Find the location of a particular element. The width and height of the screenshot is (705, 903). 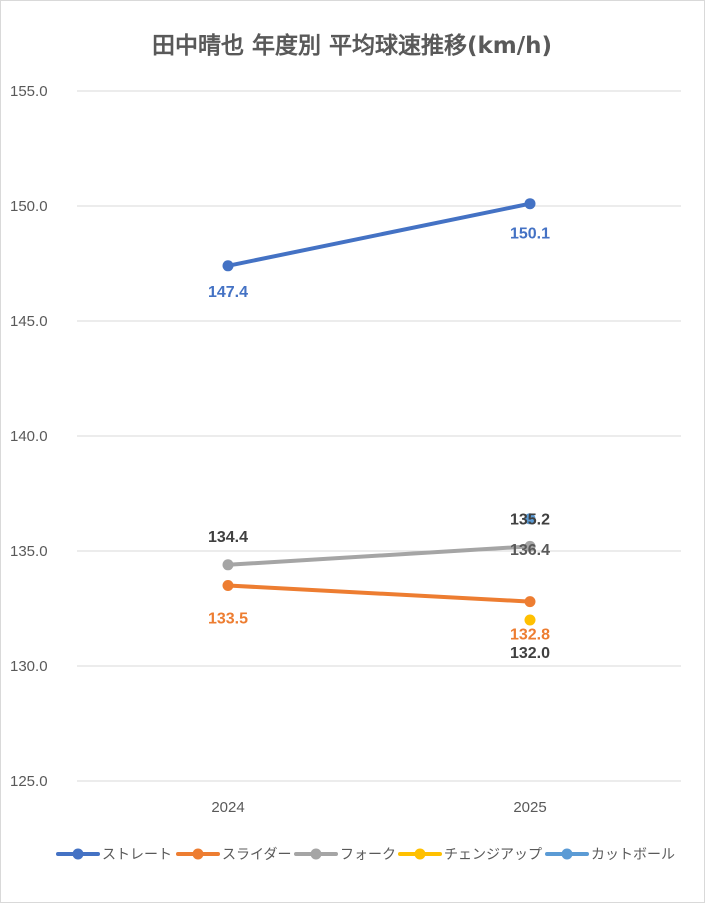

y-tick-label: 140.0 is located at coordinates (29, 436).